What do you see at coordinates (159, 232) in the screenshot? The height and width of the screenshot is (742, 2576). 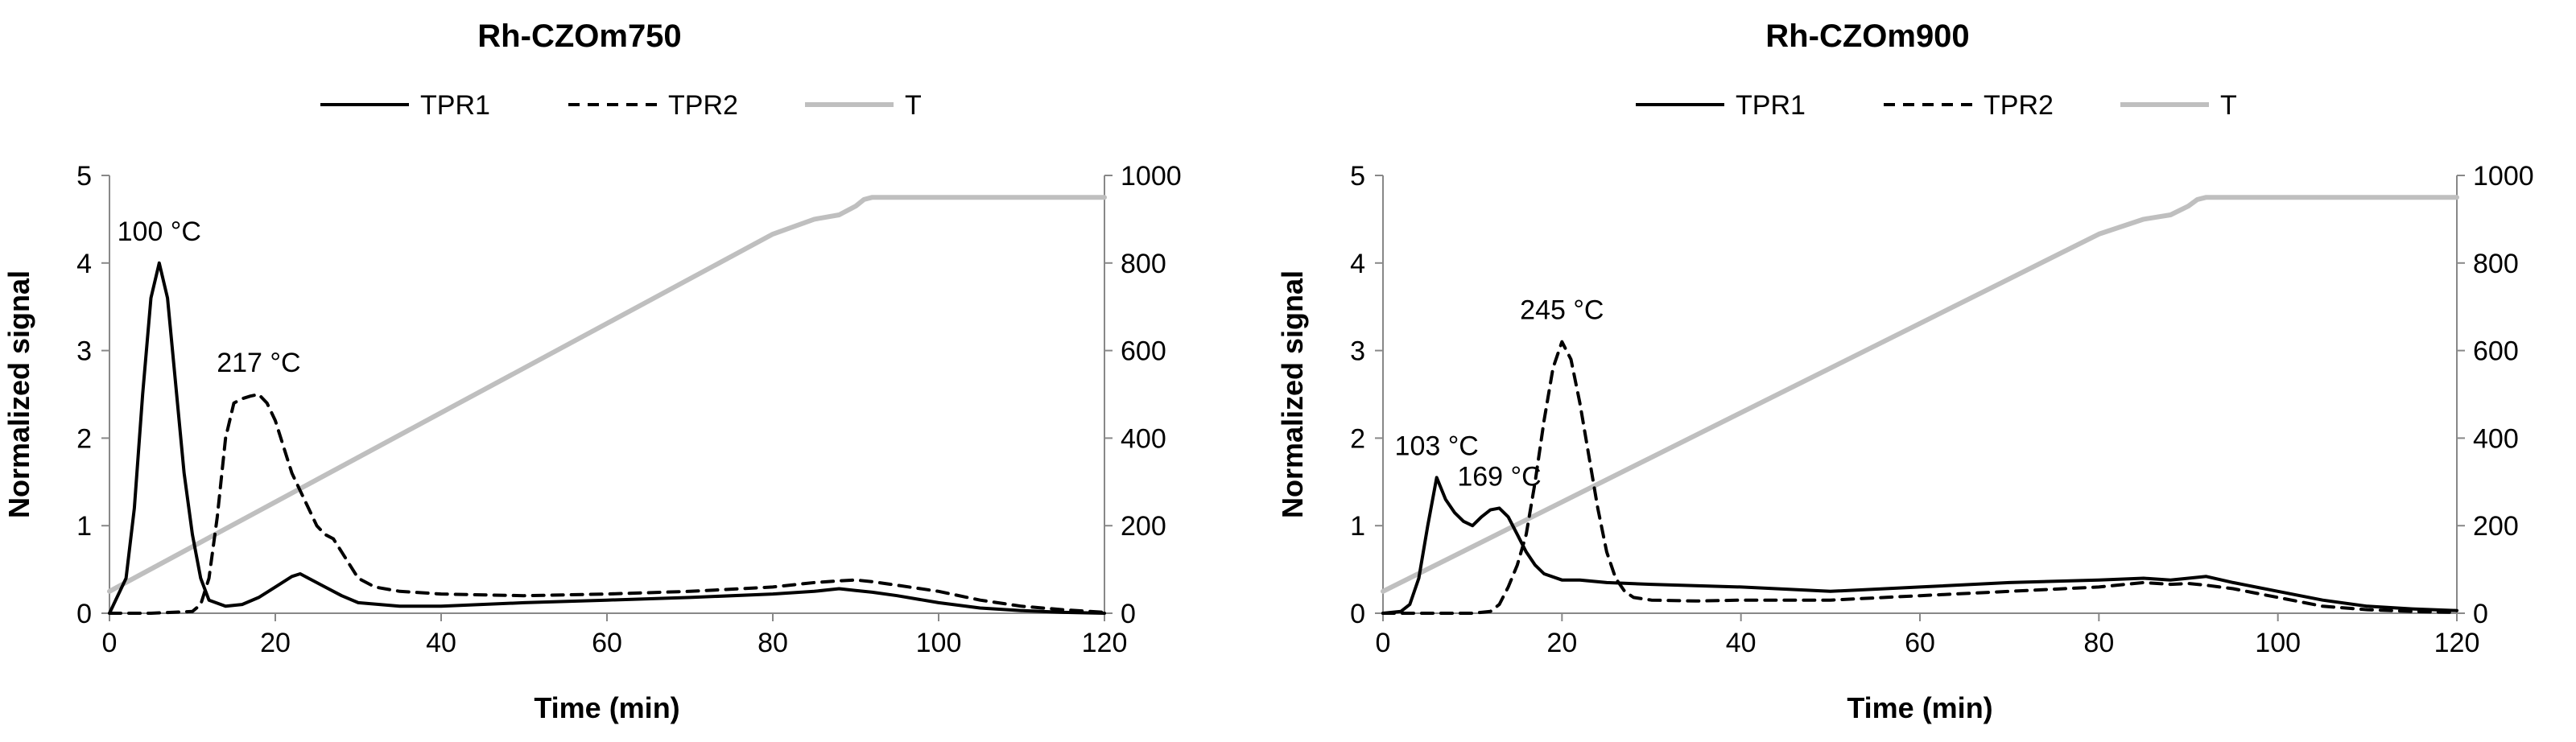 I see `peak-annotation: 100 °C` at bounding box center [159, 232].